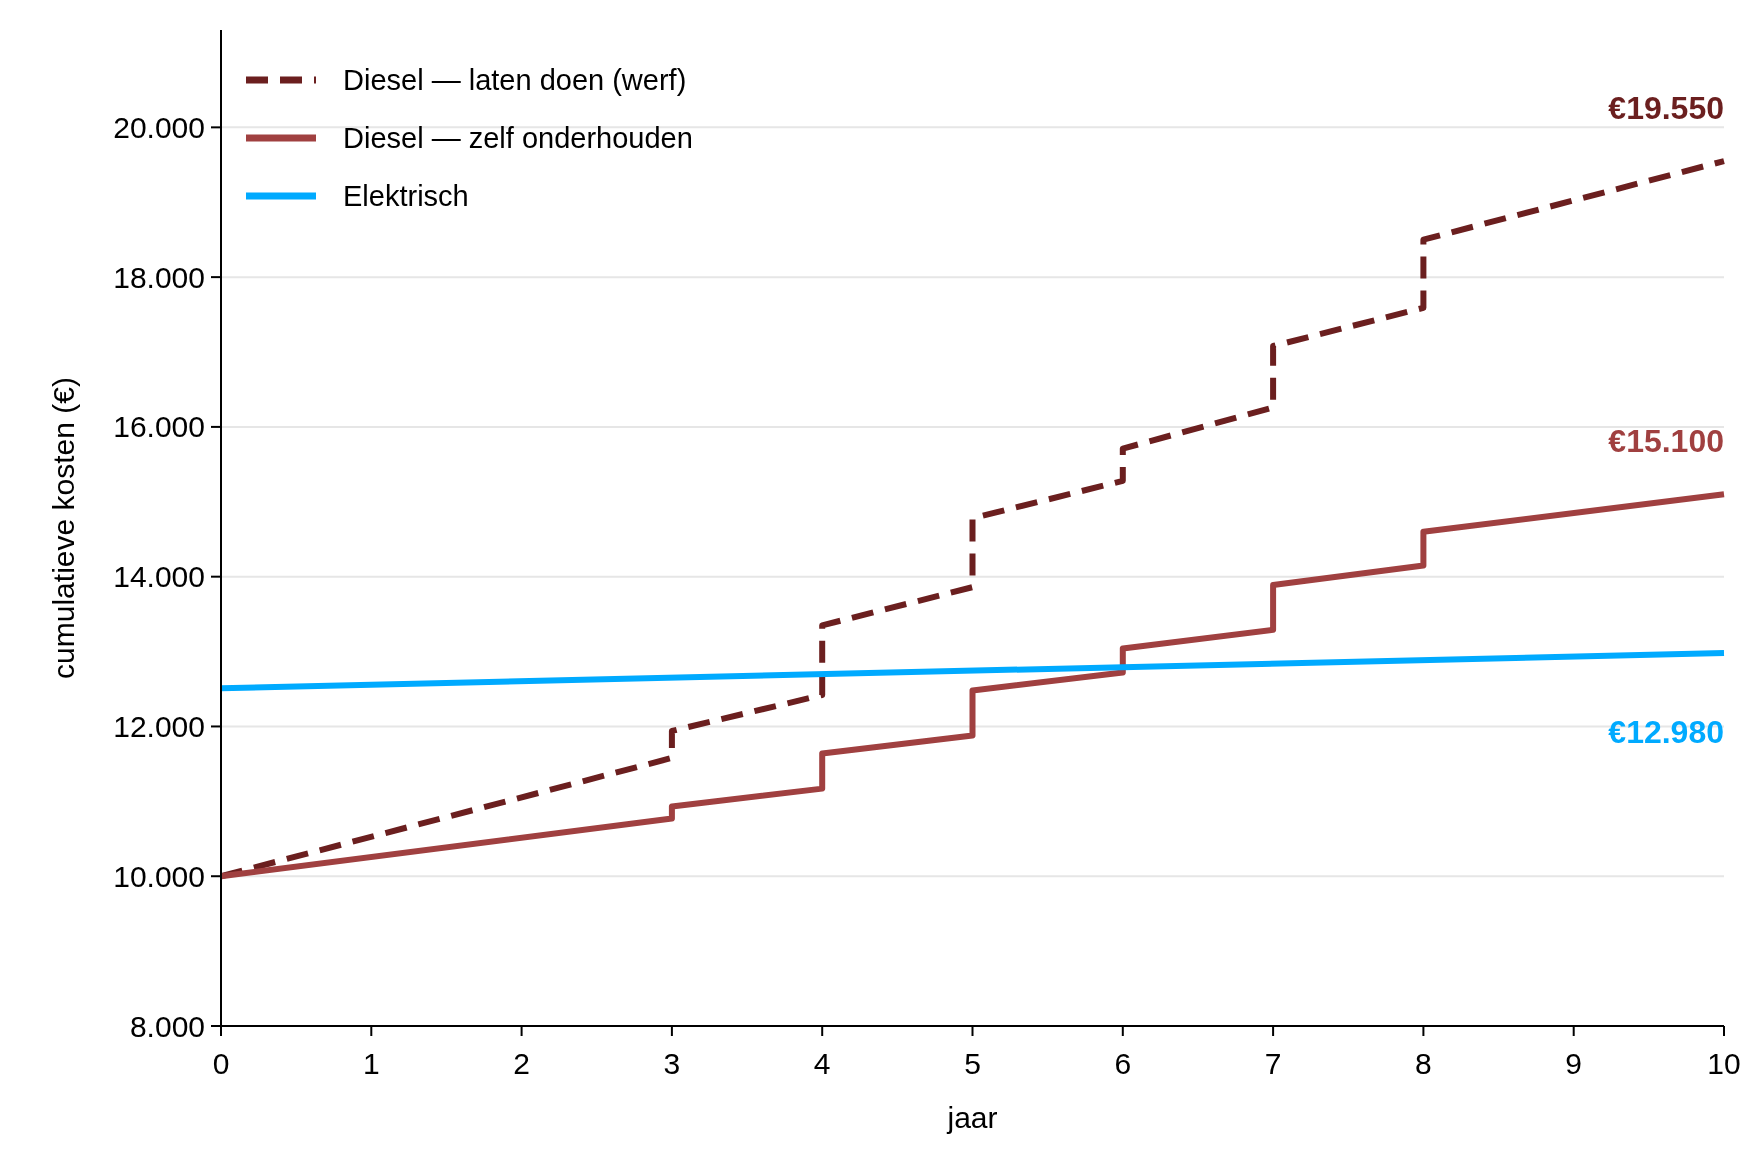 This screenshot has width=1762, height=1162. Describe the element at coordinates (521, 1063) in the screenshot. I see `x-tick-label: 2` at that location.